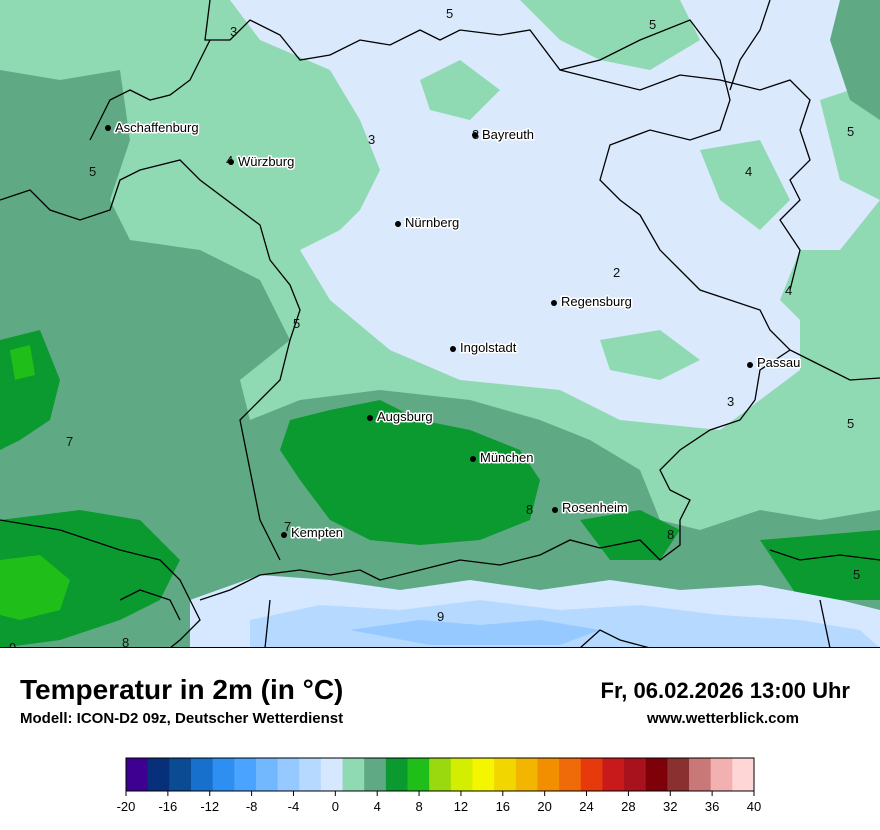 Image resolution: width=880 pixels, height=830 pixels. Describe the element at coordinates (723, 718) in the screenshot. I see `website-link: www.wetterblick.com` at that location.